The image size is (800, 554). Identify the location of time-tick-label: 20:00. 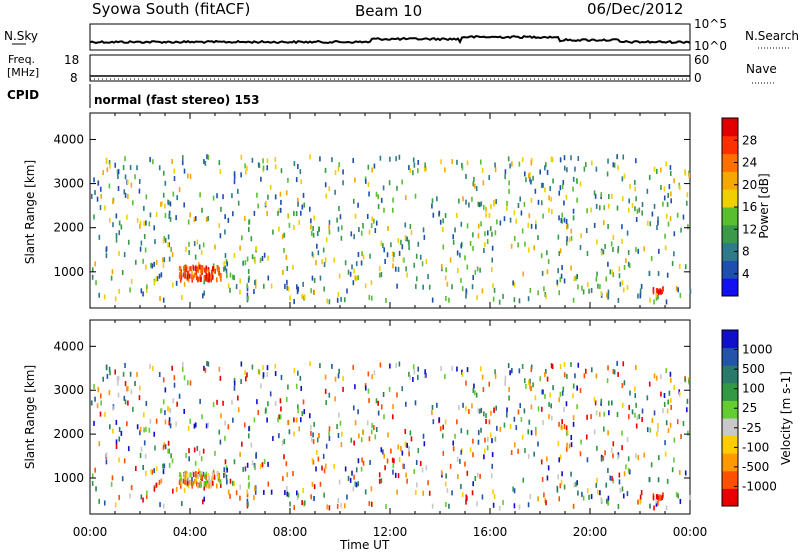
(590, 532).